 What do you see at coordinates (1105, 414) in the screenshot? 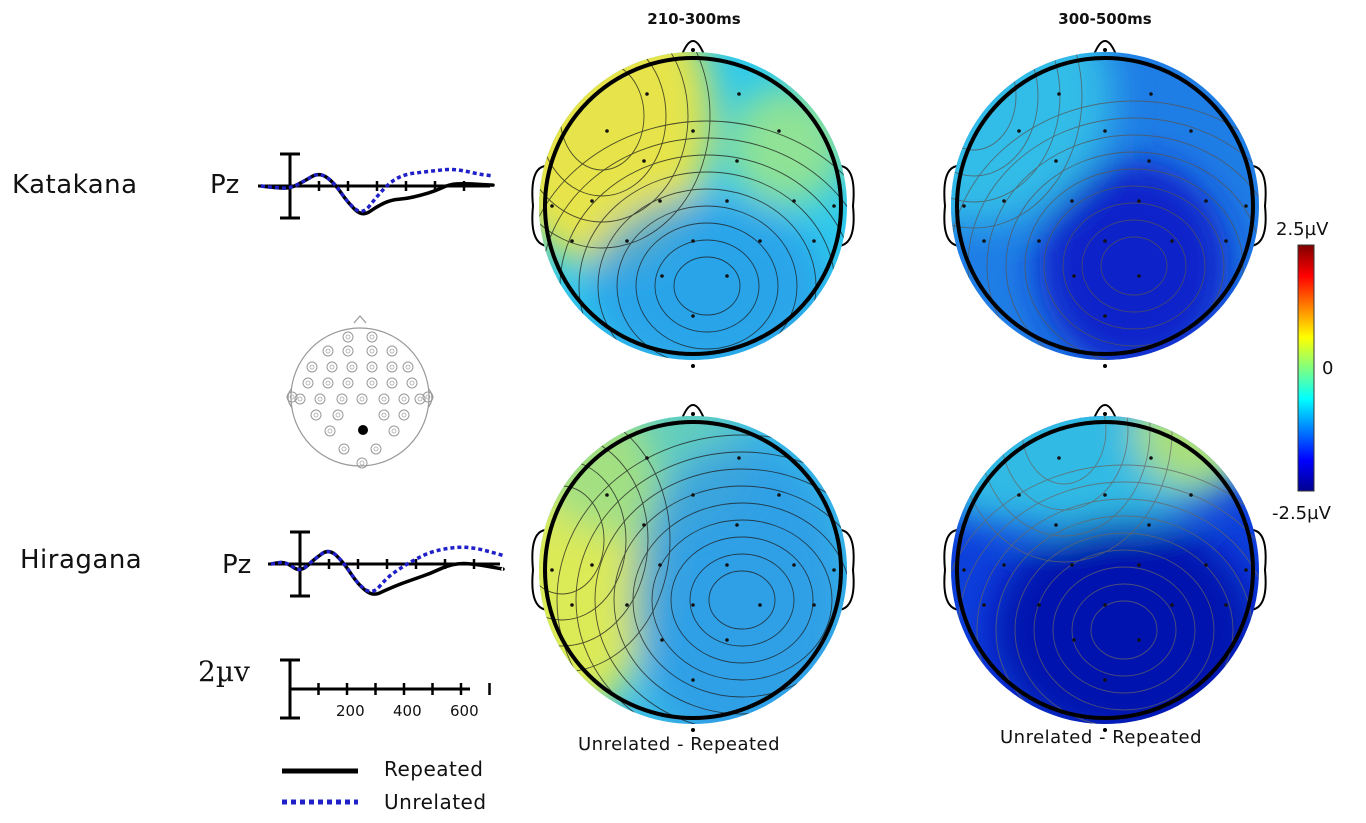
I see `topomap-nasion-electrode` at bounding box center [1105, 414].